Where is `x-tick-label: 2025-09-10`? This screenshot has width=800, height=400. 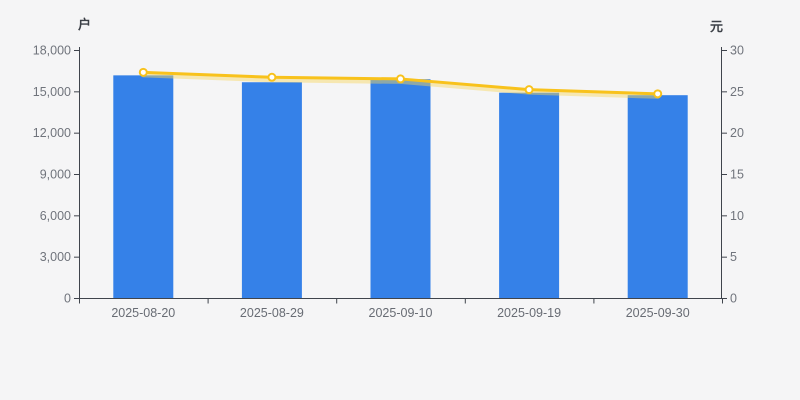 x-tick-label: 2025-09-10 is located at coordinates (401, 313).